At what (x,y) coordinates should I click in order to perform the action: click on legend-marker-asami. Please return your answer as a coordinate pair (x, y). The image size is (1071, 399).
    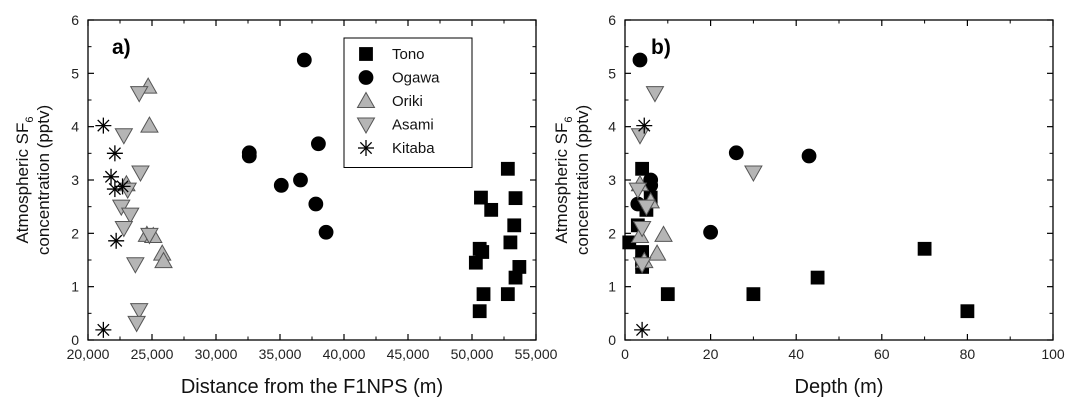
    Looking at the image, I should click on (366, 126).